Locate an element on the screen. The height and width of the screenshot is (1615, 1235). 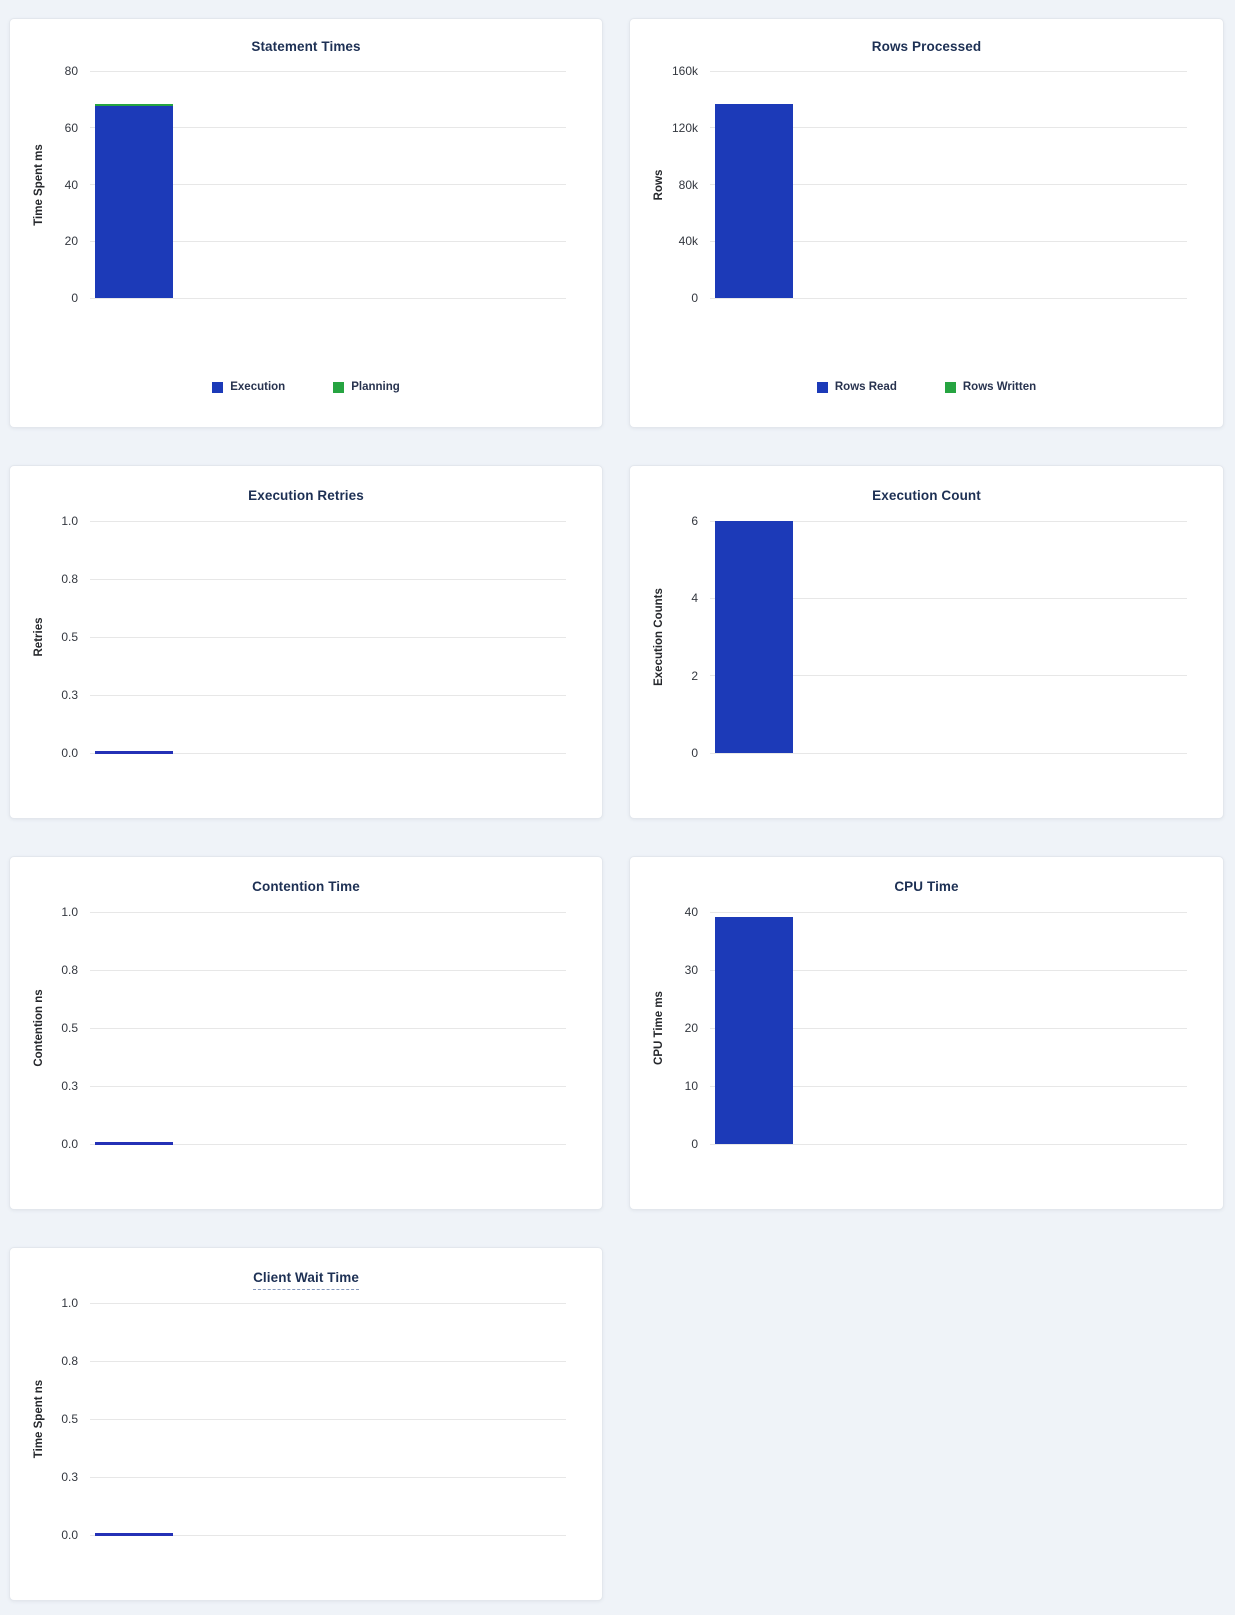
chart-card-execution-count: Execution Count Execution Counts 0 2 4 6 is located at coordinates (926, 642).